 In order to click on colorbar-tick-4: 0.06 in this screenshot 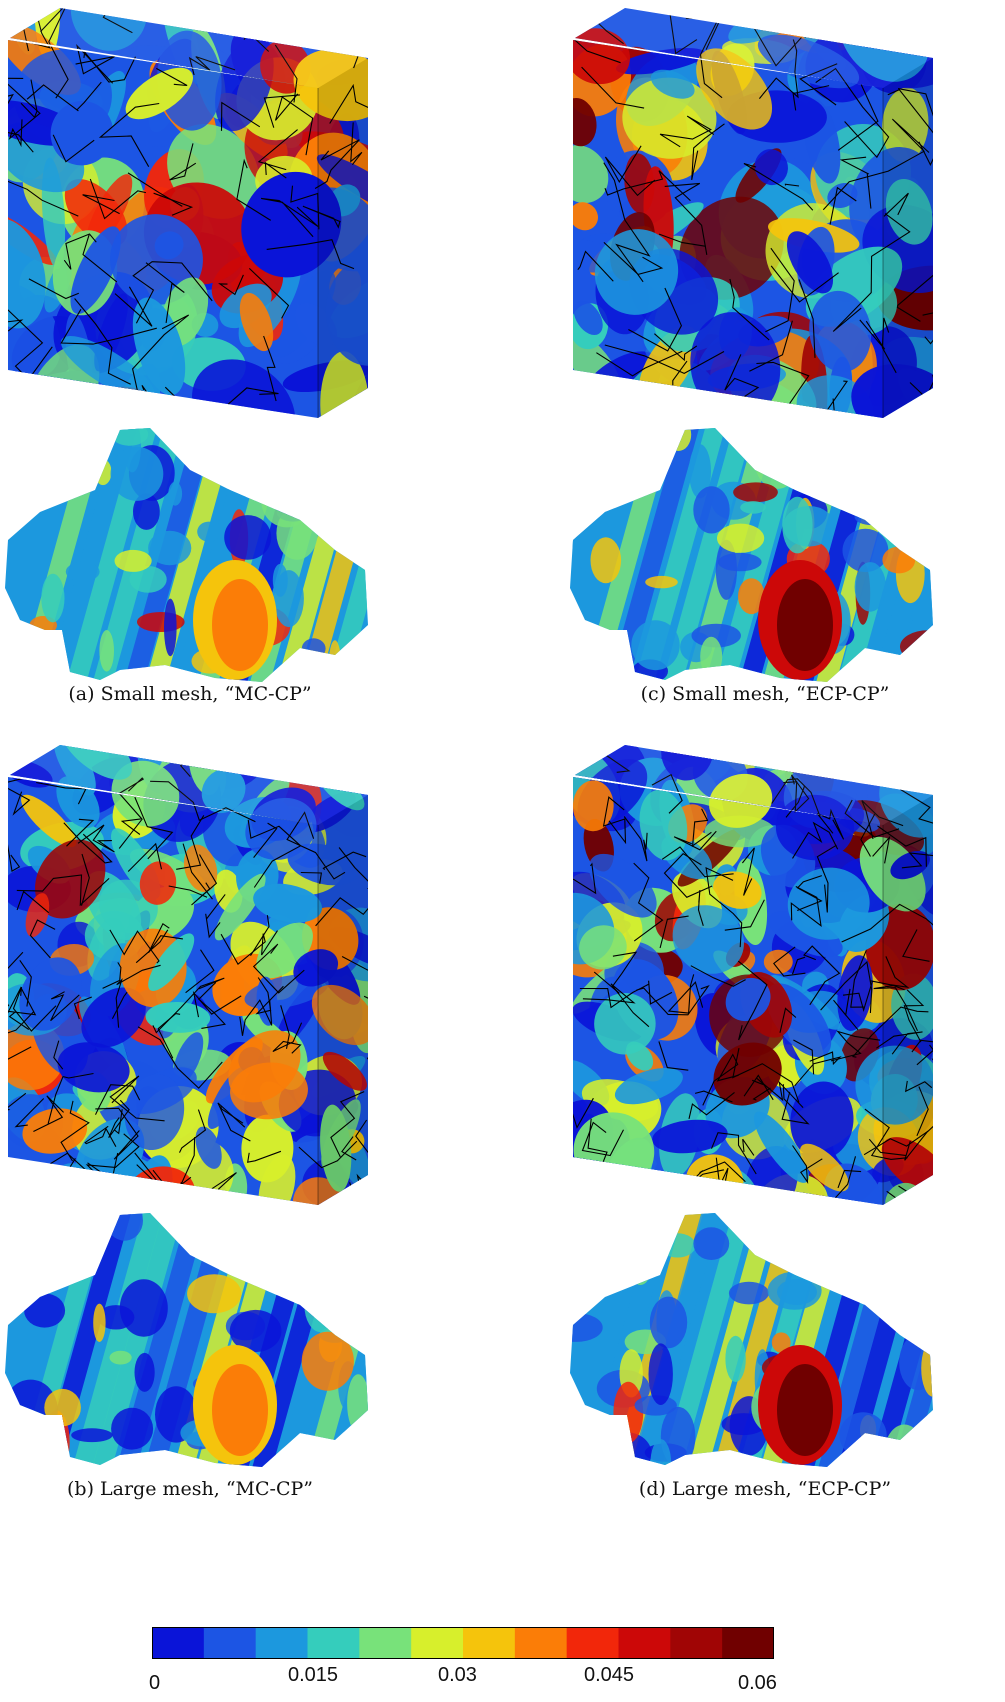, I will do `click(757, 1683)`.